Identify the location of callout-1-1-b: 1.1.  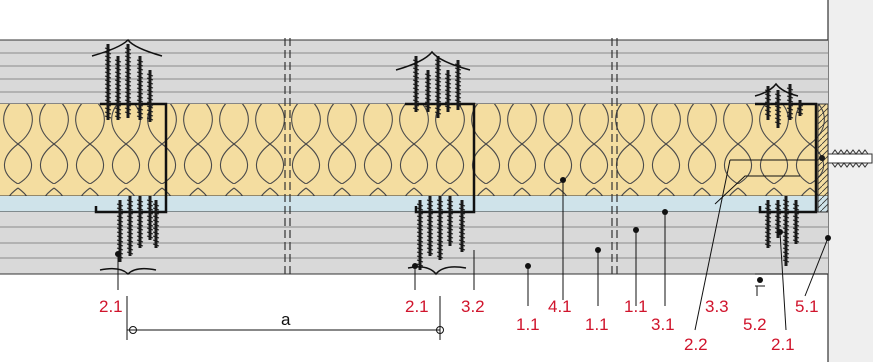
(597, 324).